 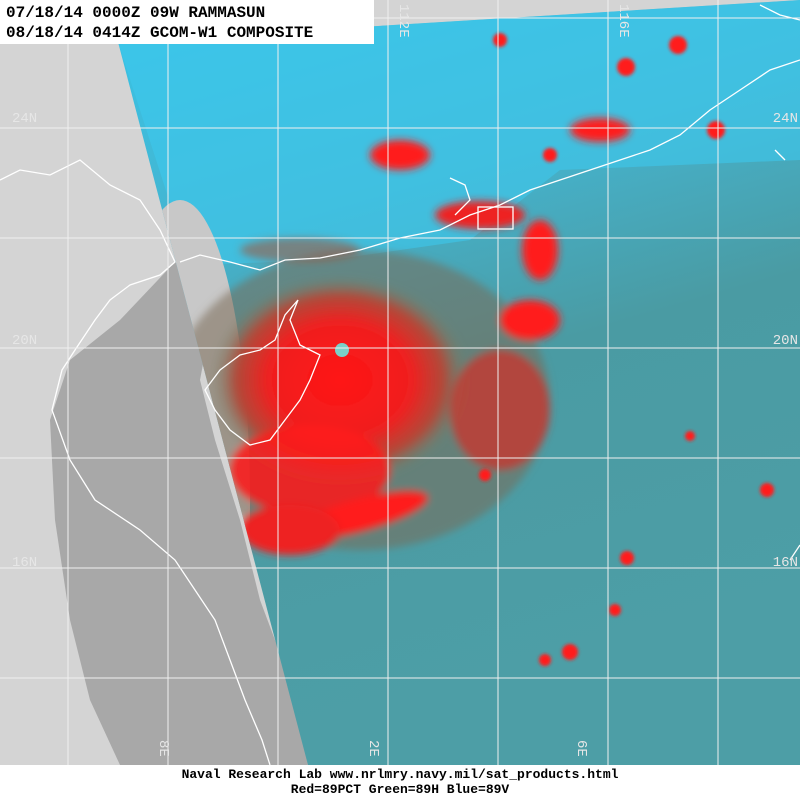 What do you see at coordinates (373, 748) in the screenshot?
I see `lon-label: 2E` at bounding box center [373, 748].